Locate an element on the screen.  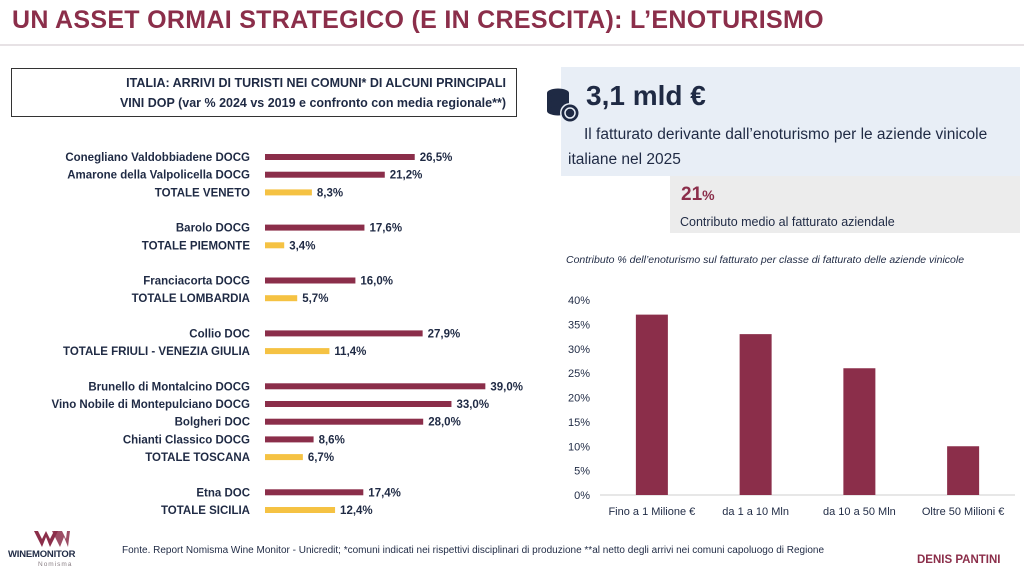
bar-label: Vino Nobile di Montepulciano DOCG is located at coordinates (151, 405).